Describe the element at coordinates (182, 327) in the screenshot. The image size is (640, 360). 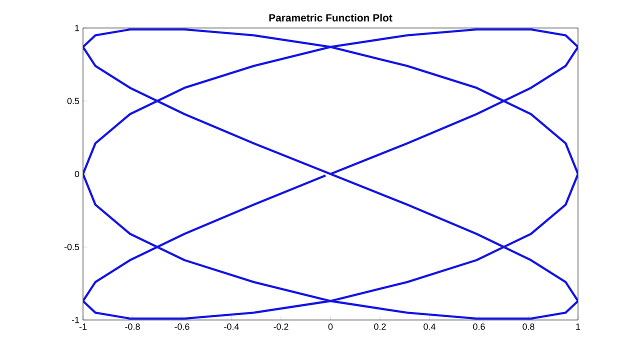
I see `x-tick-label: -0.6` at that location.